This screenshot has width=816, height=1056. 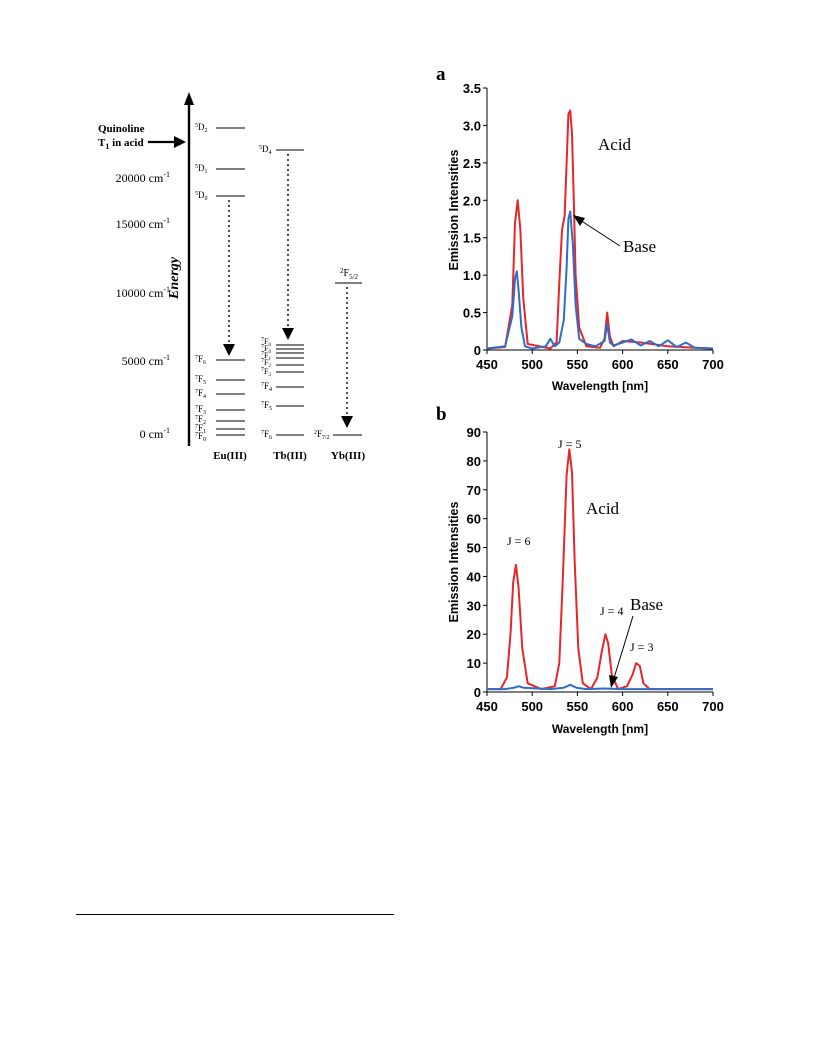 I want to click on chart-a-base-pointer, so click(x=600, y=233).